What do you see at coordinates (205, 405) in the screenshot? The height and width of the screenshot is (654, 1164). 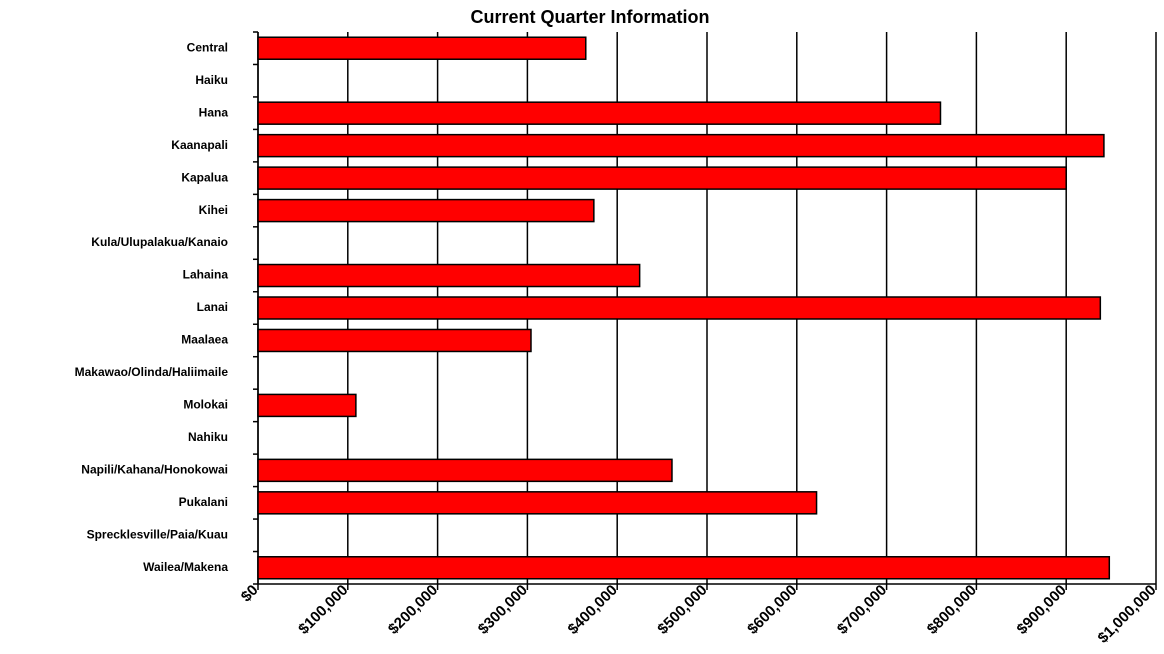 I see `y-tick-label: Molokai` at bounding box center [205, 405].